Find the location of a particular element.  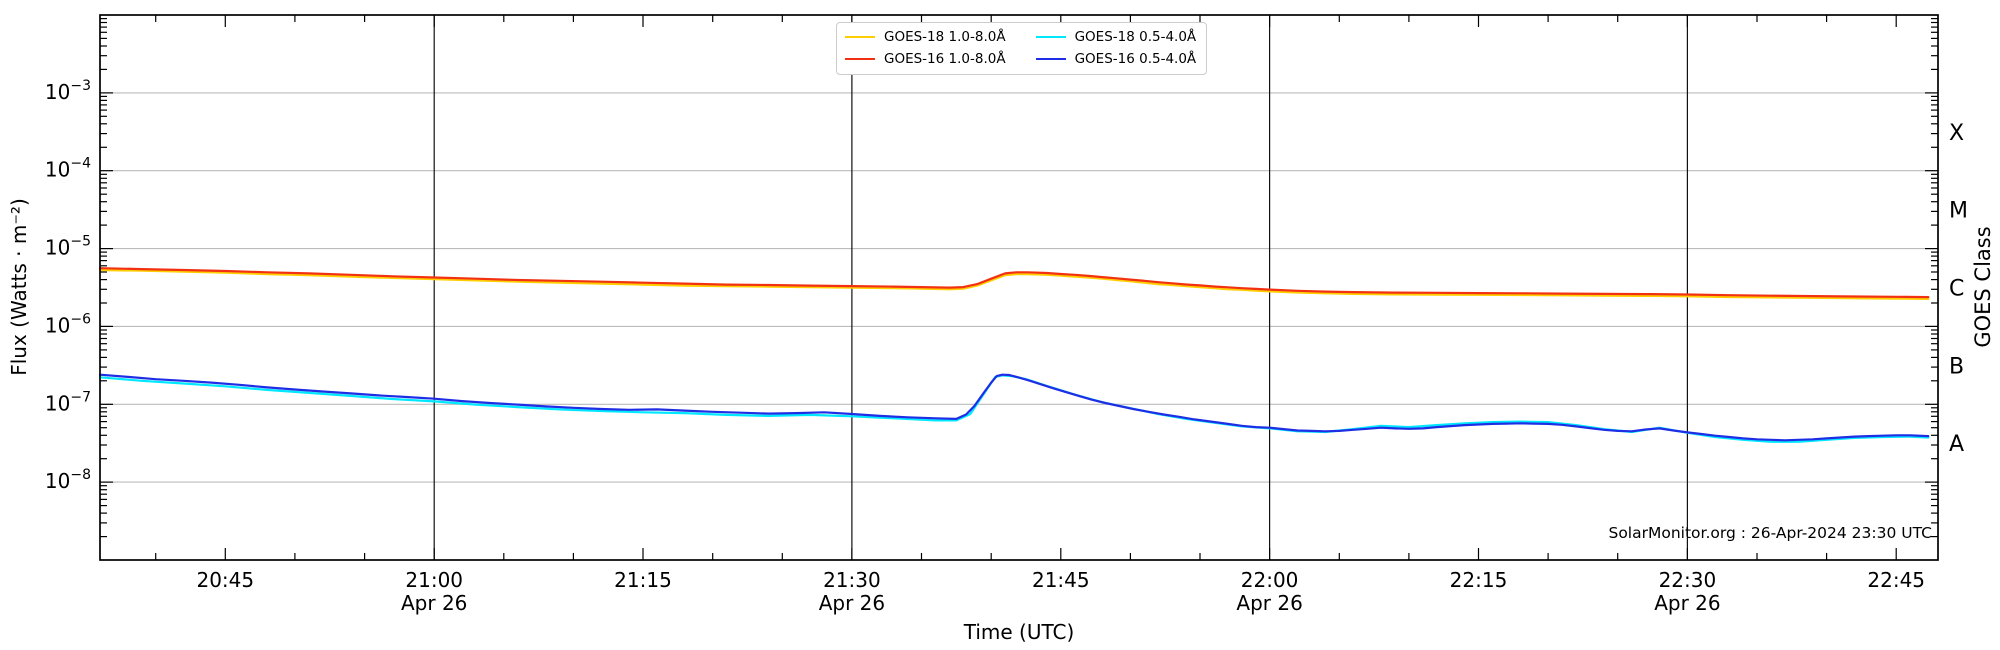

svg-text: 22:15 is located at coordinates (1479, 580).